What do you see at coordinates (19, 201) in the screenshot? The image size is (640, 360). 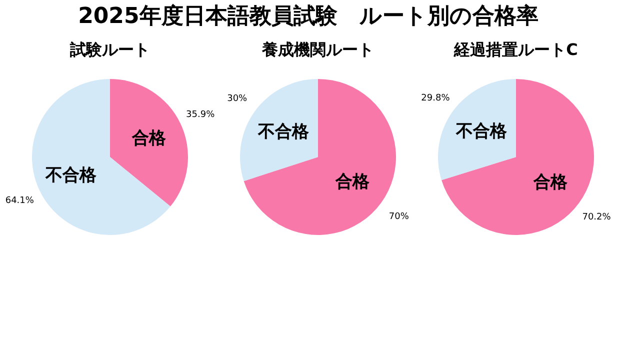 I see `data-label: 64.1%` at bounding box center [19, 201].